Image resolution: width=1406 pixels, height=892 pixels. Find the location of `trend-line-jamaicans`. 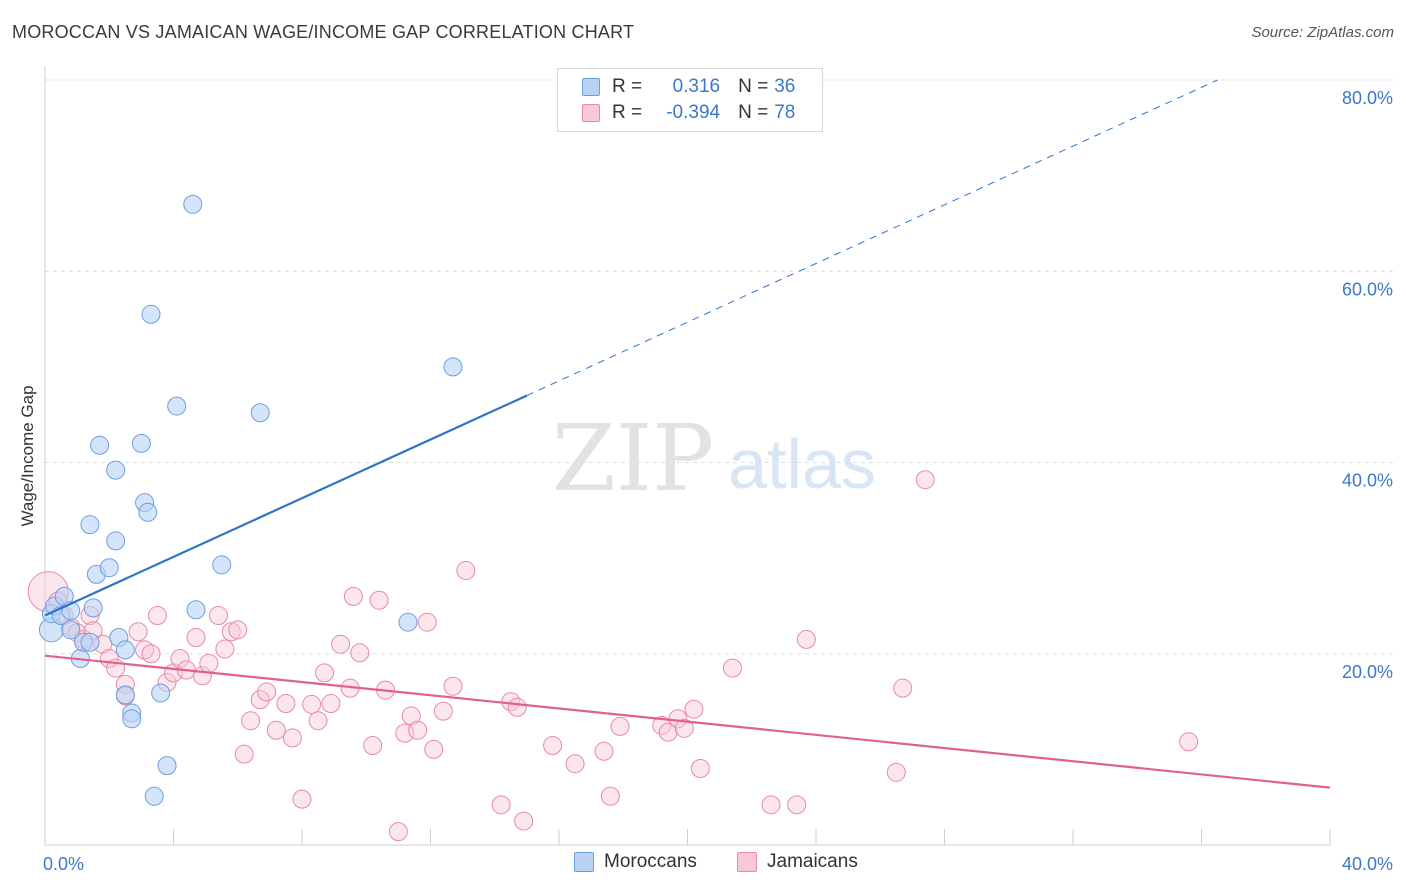

trend-line-jamaicans is located at coordinates (687, 721).